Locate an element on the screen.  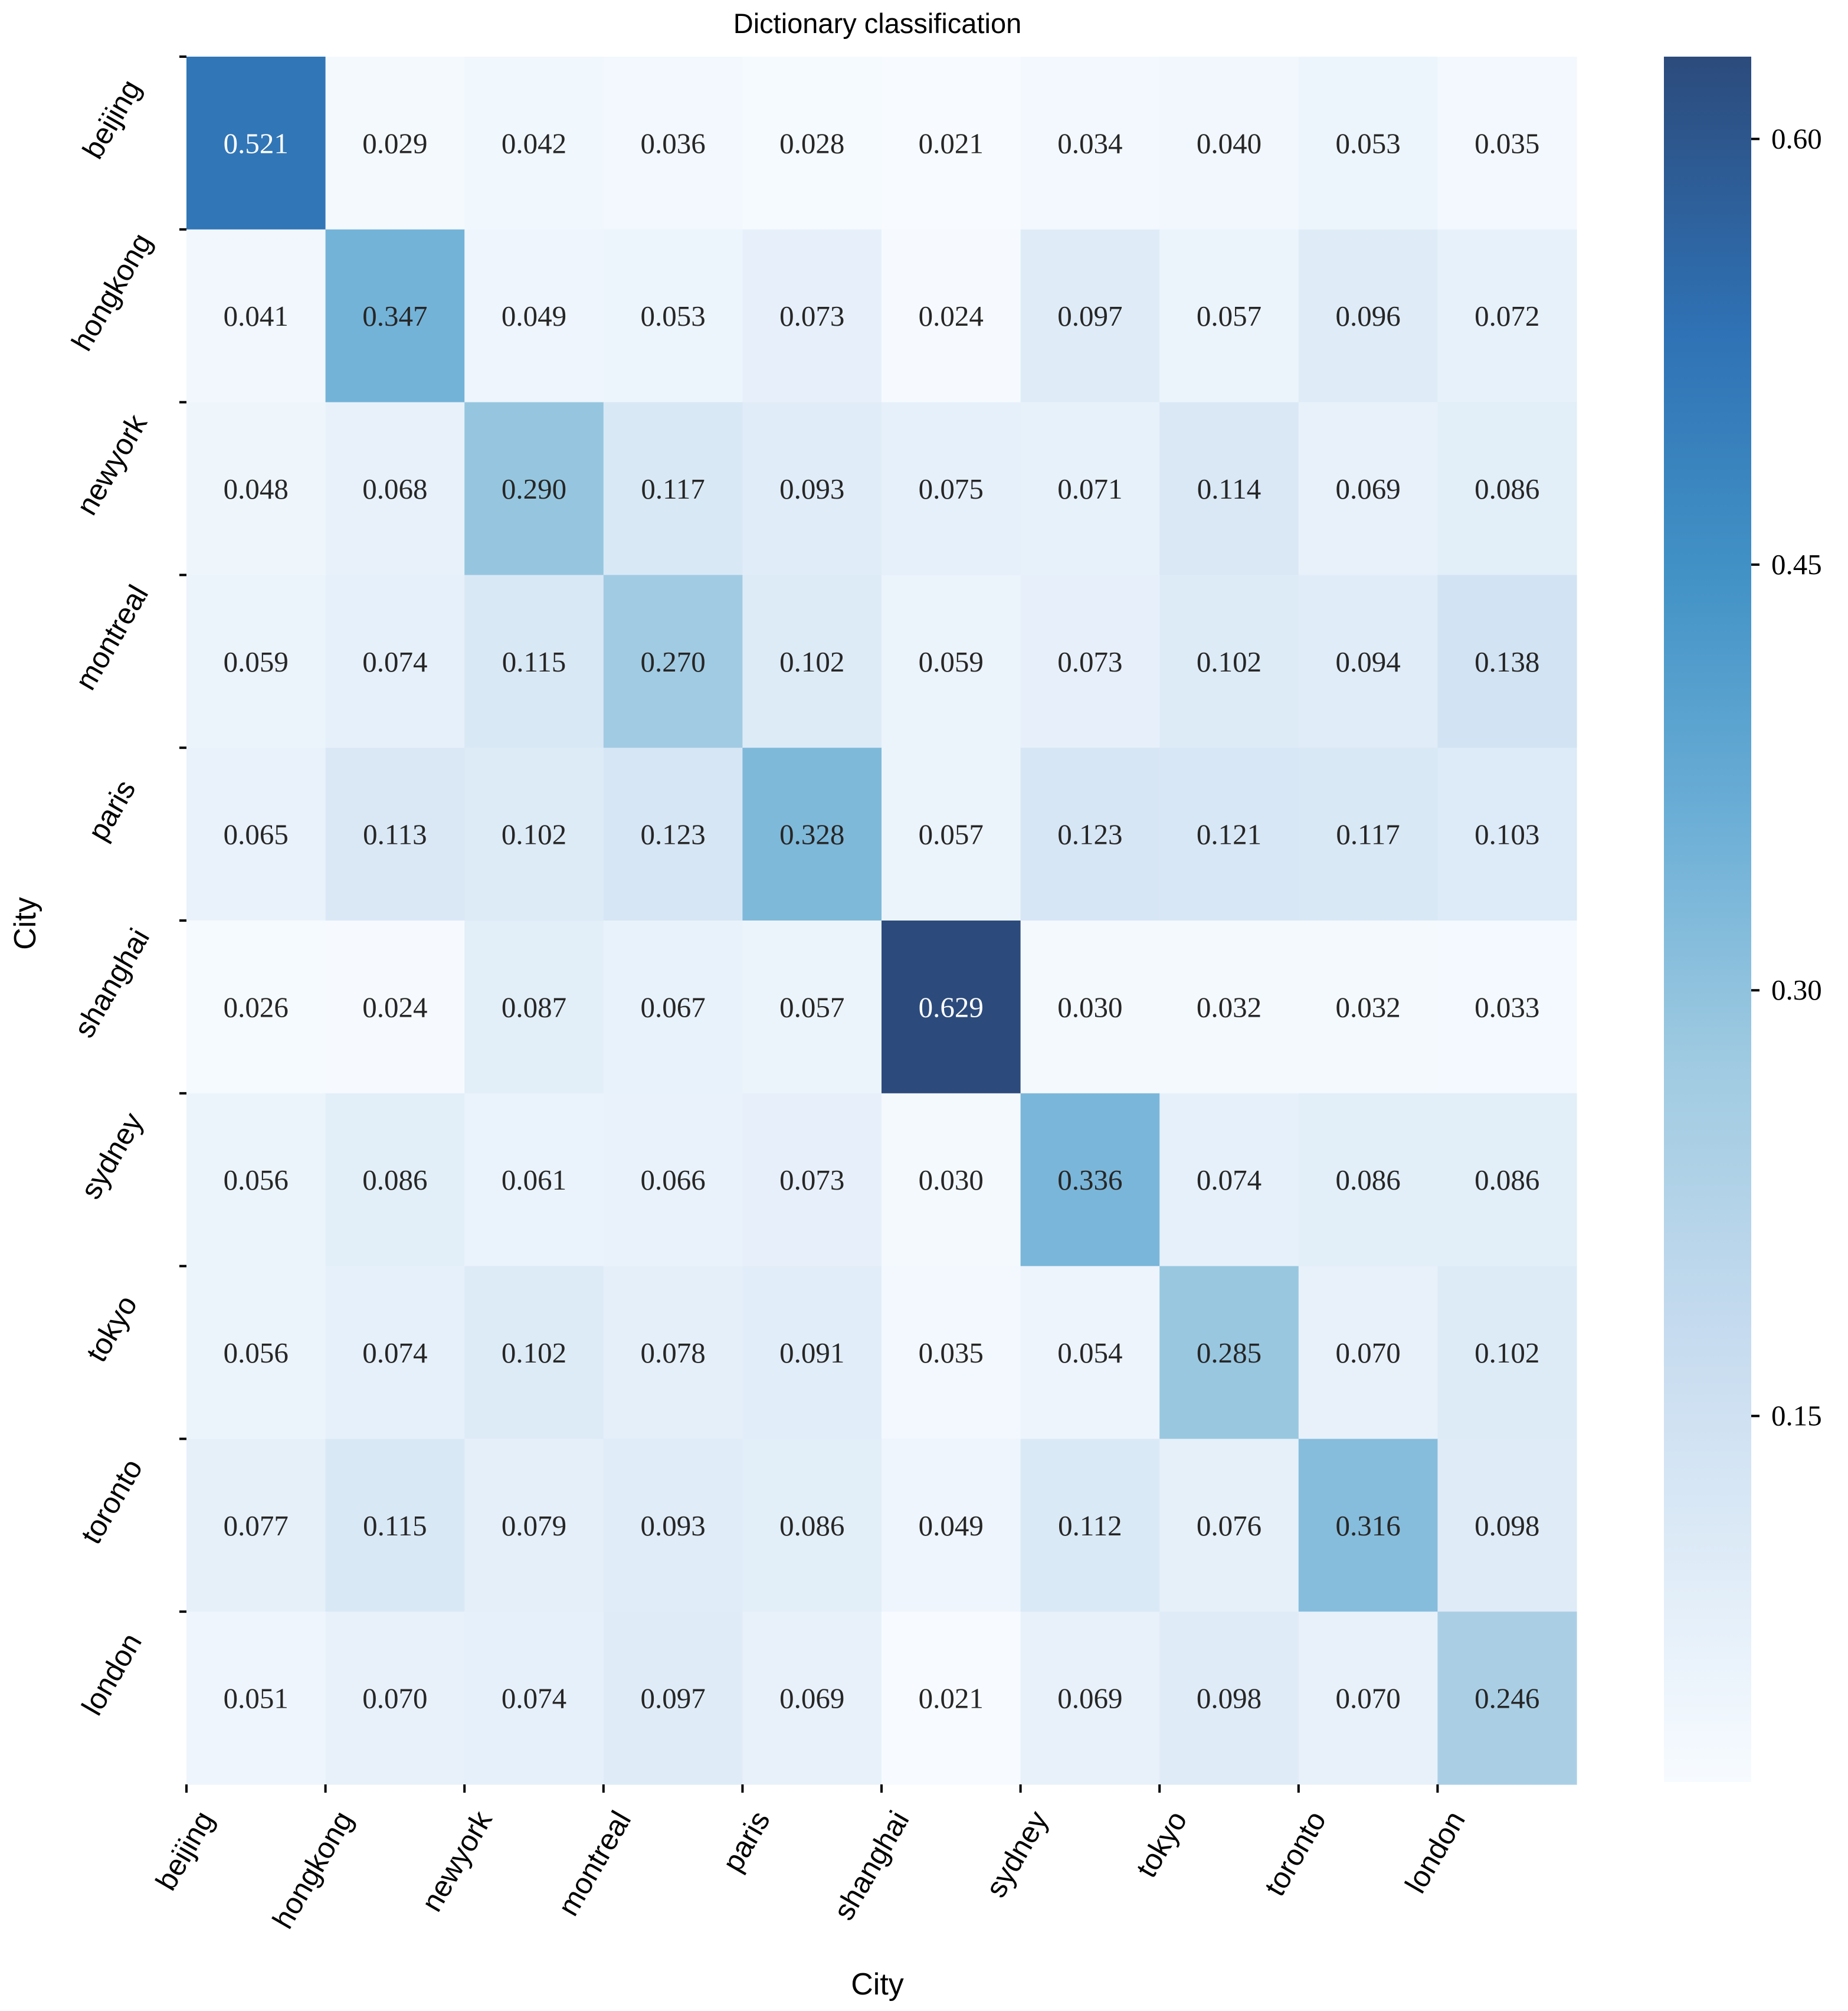
cell-value-label: 0.065 is located at coordinates (256, 834).